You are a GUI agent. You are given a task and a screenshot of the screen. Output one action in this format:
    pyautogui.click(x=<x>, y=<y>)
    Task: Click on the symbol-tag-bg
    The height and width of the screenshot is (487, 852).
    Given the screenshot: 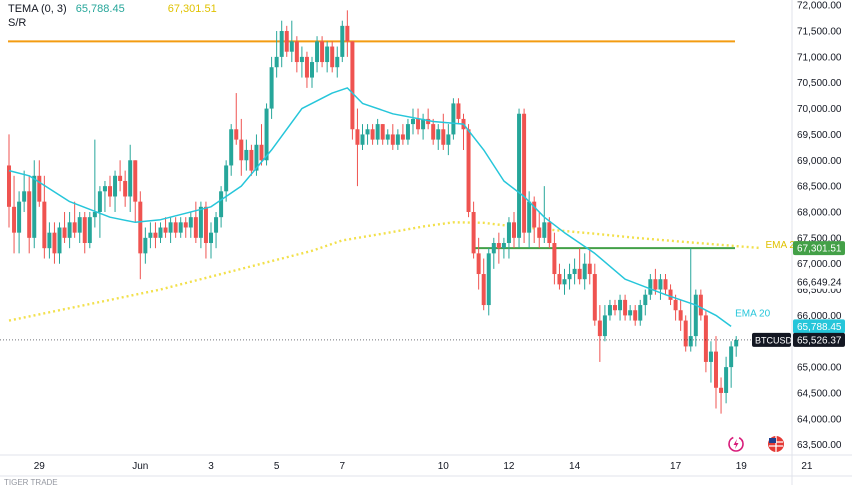 What is the action you would take?
    pyautogui.click(x=771, y=339)
    